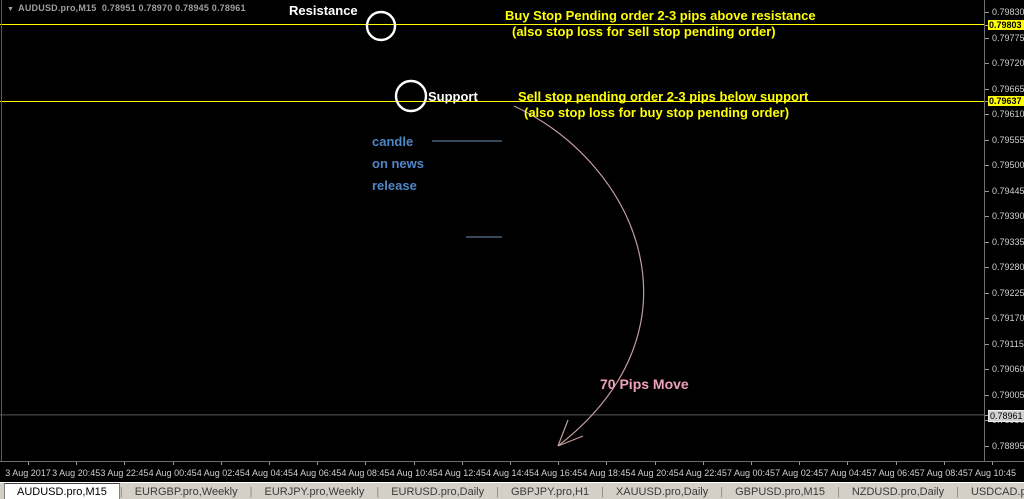 The height and width of the screenshot is (499, 1024). Describe the element at coordinates (365, 473) in the screenshot. I see `time-axis-label: 4 Aug 08:45` at that location.